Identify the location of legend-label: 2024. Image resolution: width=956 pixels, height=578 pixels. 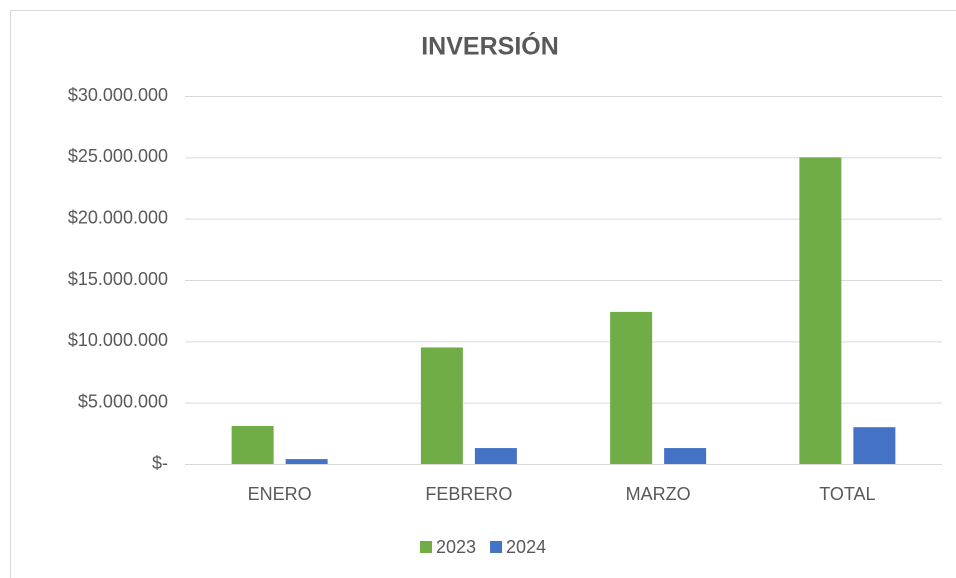
(526, 547).